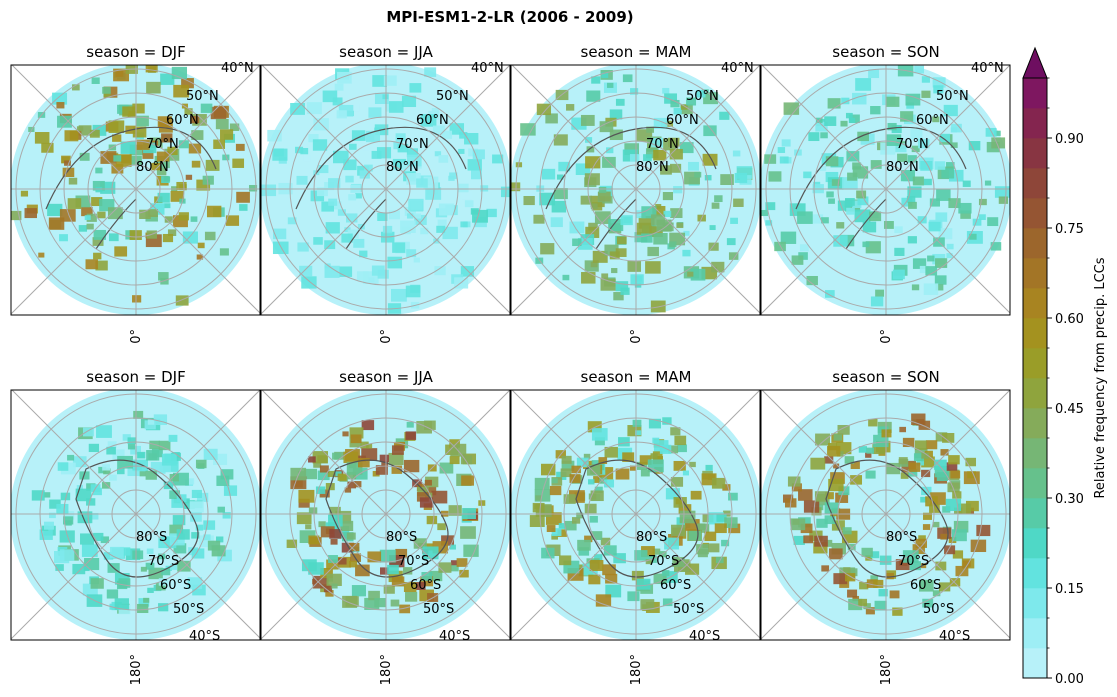 The image size is (1117, 697). What do you see at coordinates (1069, 679) in the screenshot?
I see `colorbar-tick-label: 0.00` at bounding box center [1069, 679].